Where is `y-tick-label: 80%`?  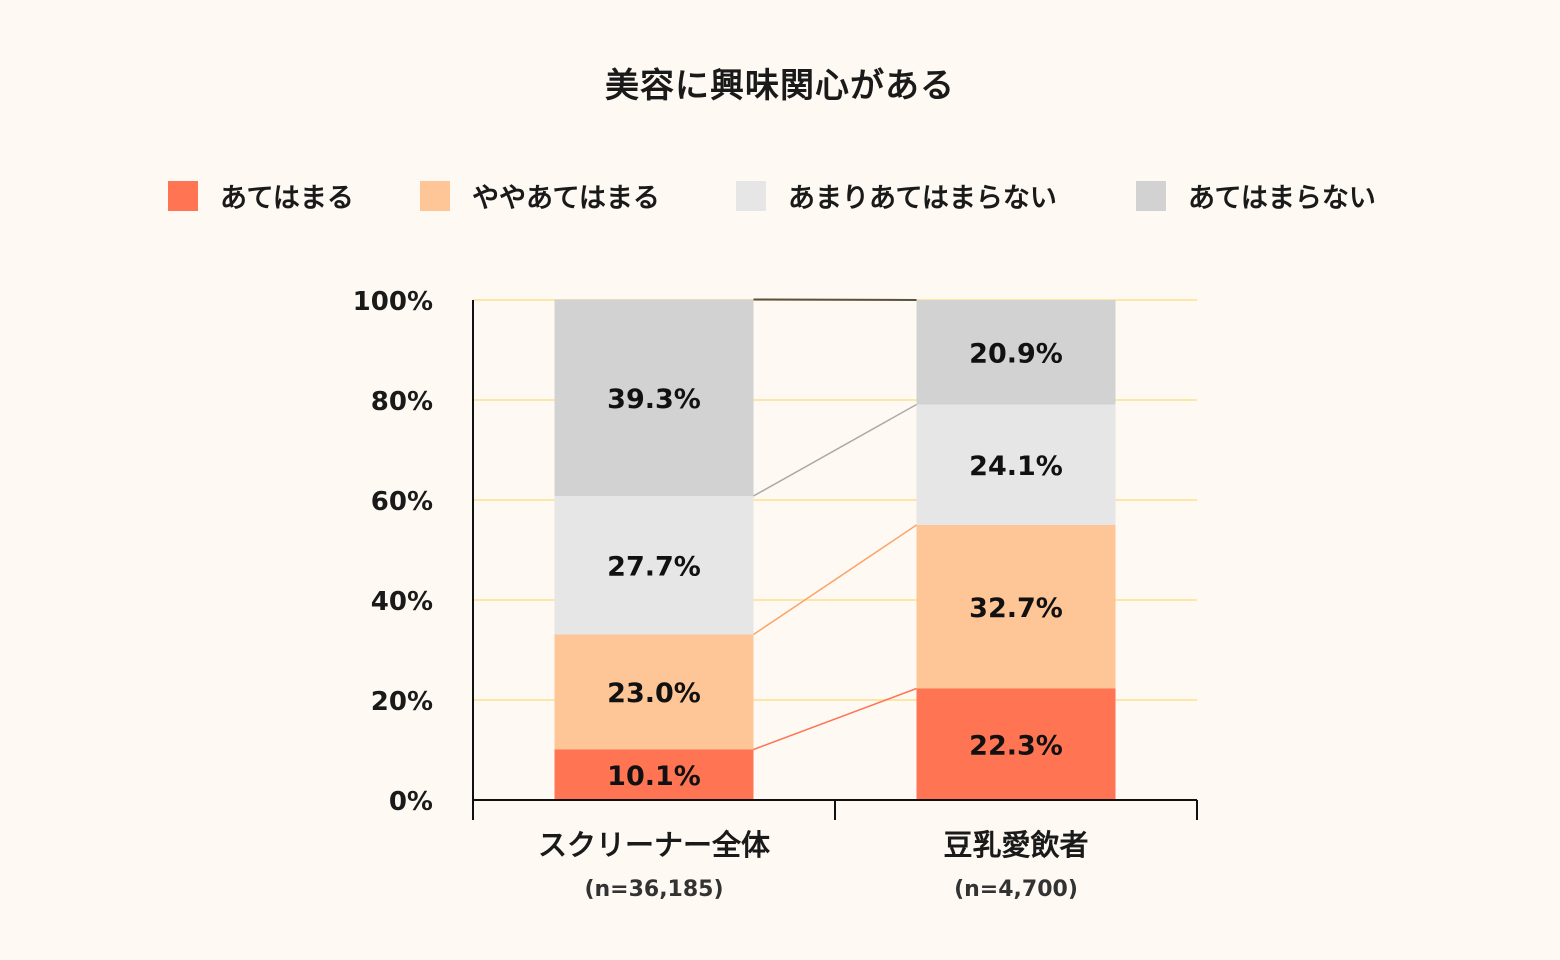 y-tick-label: 80% is located at coordinates (402, 402).